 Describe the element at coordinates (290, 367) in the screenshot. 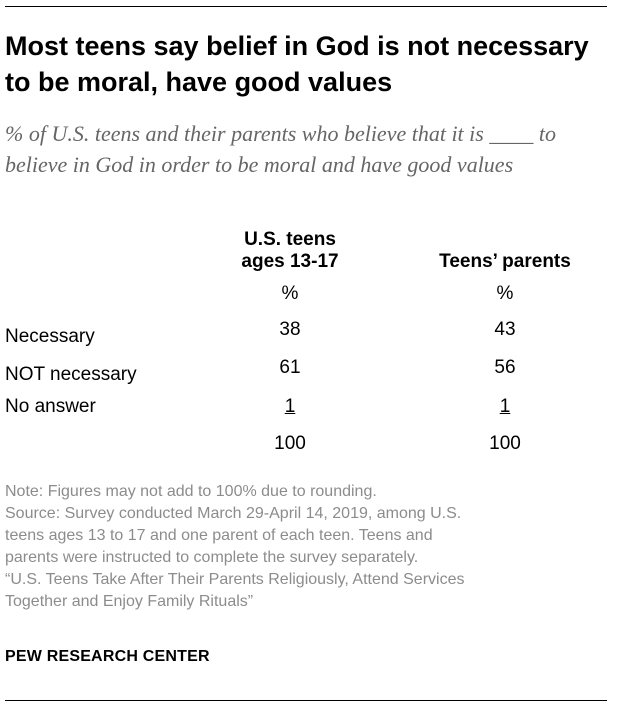

I see `value-teens-not-necessary: 61` at that location.